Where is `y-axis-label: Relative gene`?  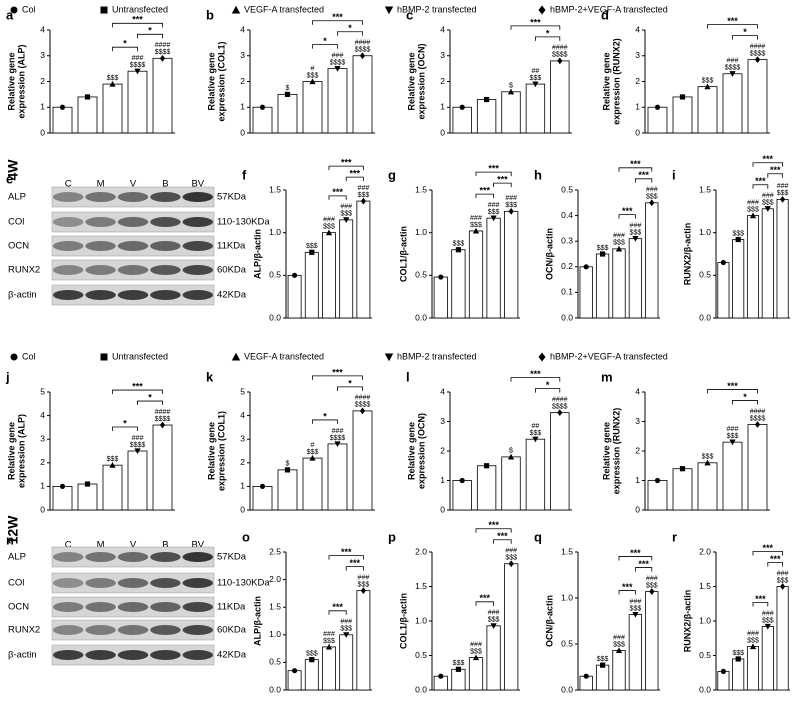 y-axis-label: Relative gene is located at coordinates (606, 81).